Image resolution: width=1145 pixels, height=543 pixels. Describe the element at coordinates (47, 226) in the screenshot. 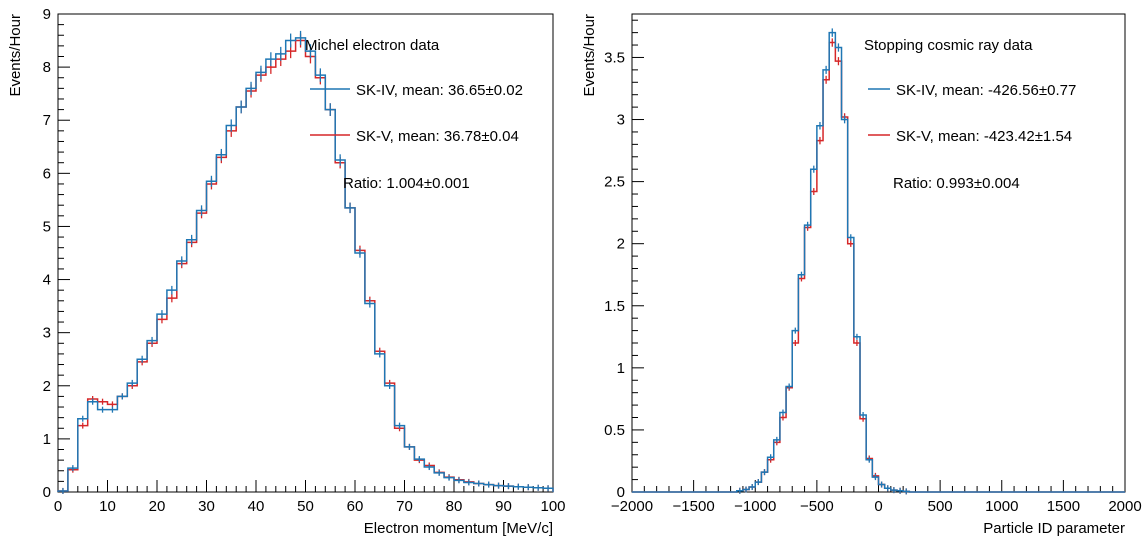

I see `y-tick-label: 5` at that location.